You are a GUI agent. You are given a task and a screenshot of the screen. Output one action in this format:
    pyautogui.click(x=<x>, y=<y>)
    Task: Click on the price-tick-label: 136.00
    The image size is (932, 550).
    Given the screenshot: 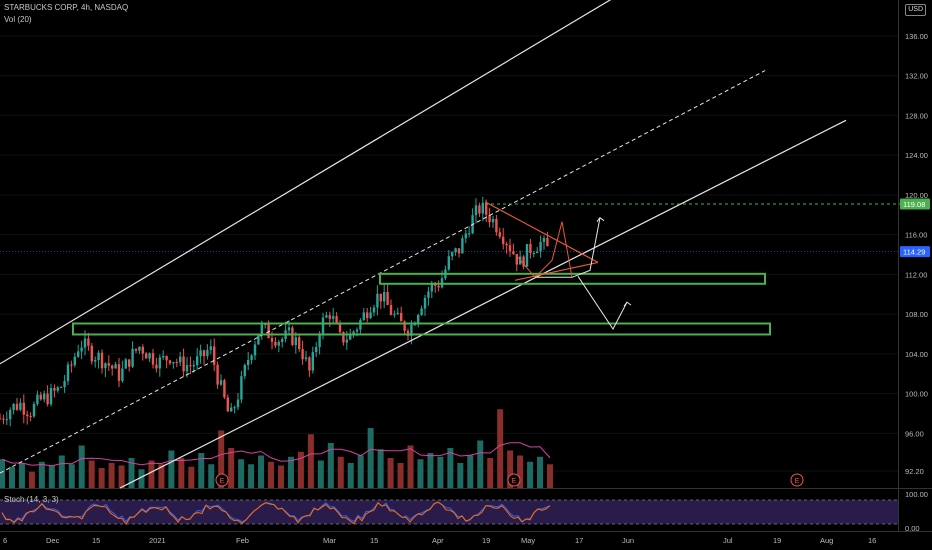 What is the action you would take?
    pyautogui.click(x=916, y=36)
    